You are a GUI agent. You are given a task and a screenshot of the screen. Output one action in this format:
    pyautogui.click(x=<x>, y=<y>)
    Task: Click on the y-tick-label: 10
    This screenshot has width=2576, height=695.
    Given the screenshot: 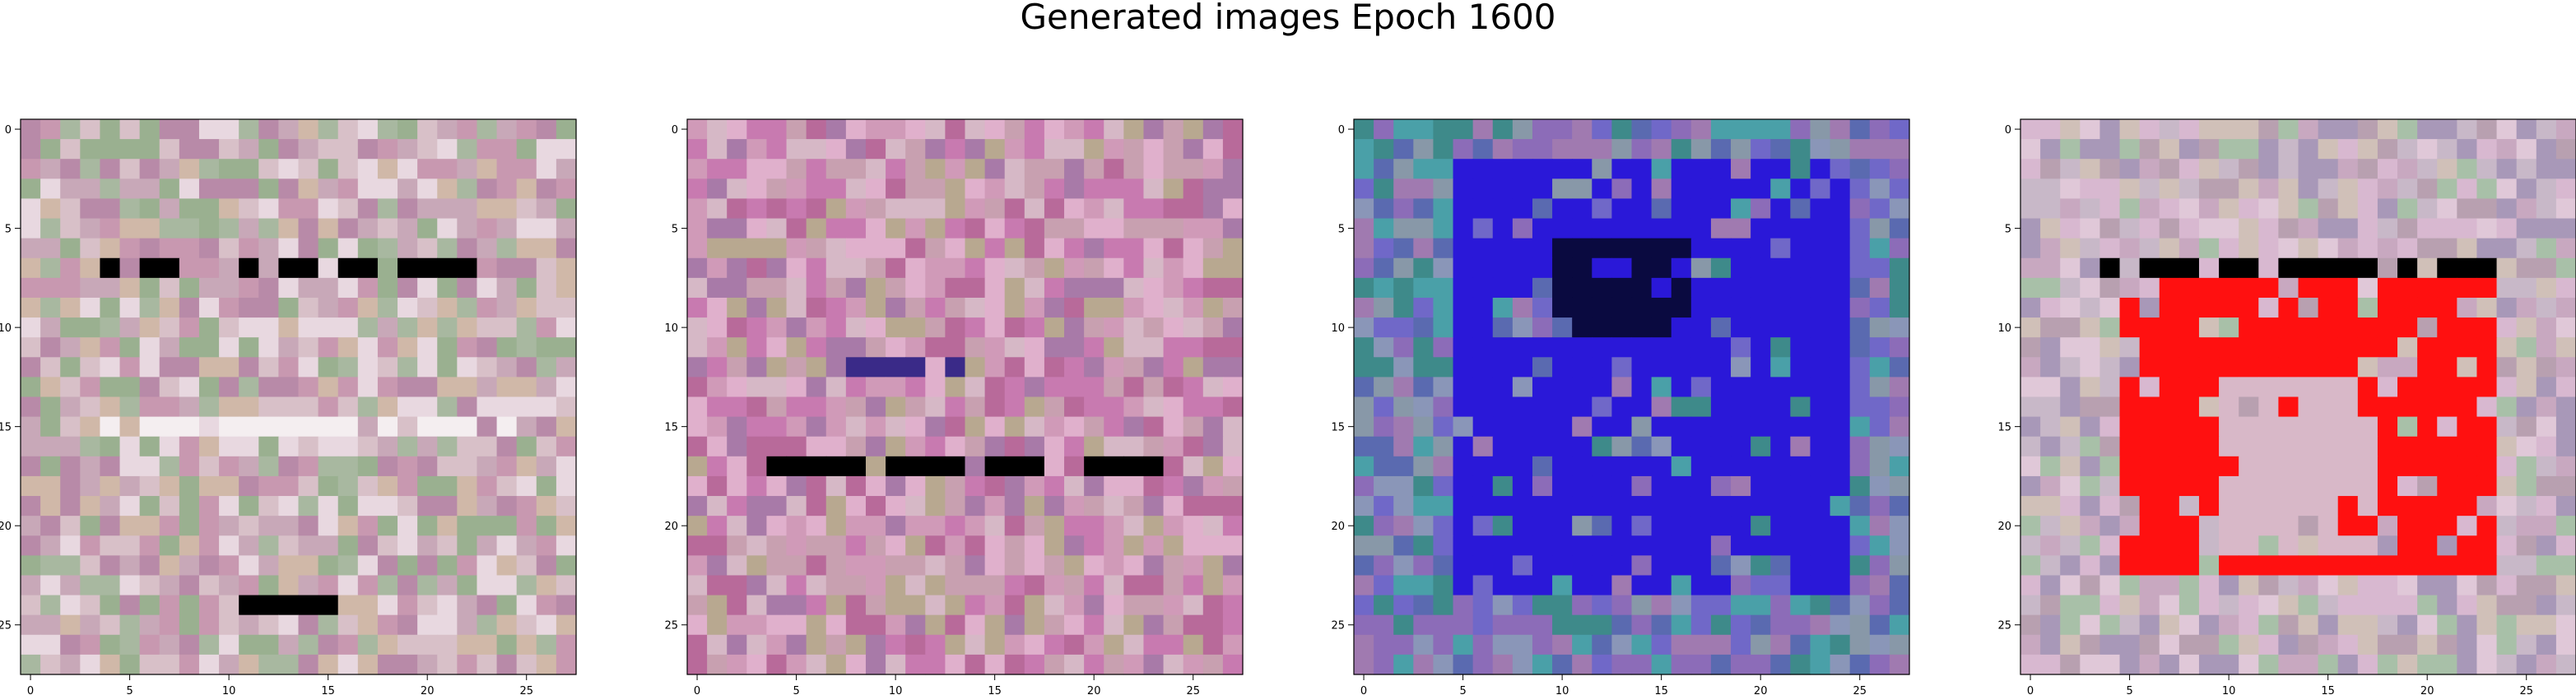 What is the action you would take?
    pyautogui.click(x=2004, y=328)
    